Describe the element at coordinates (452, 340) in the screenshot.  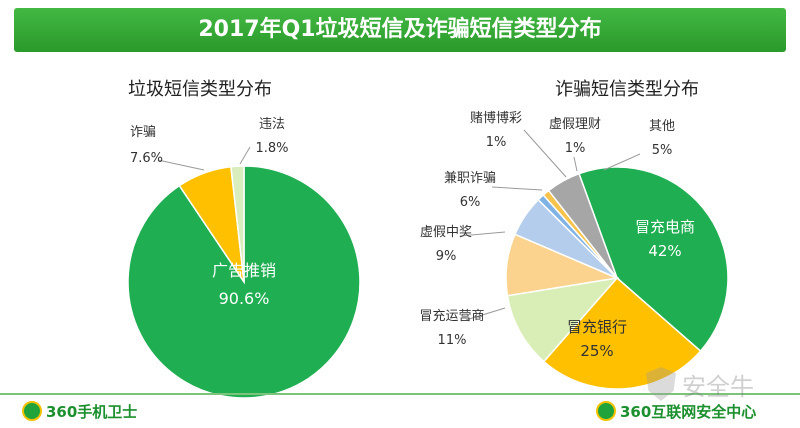
I see `slice-value: 11%` at that location.